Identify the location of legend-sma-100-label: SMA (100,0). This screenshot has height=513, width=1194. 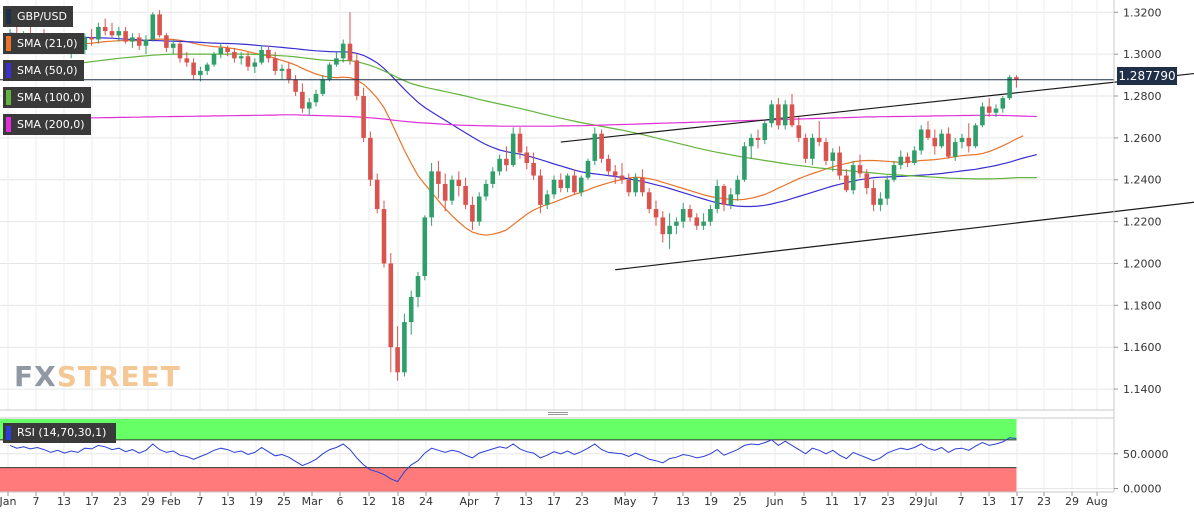
(51, 97).